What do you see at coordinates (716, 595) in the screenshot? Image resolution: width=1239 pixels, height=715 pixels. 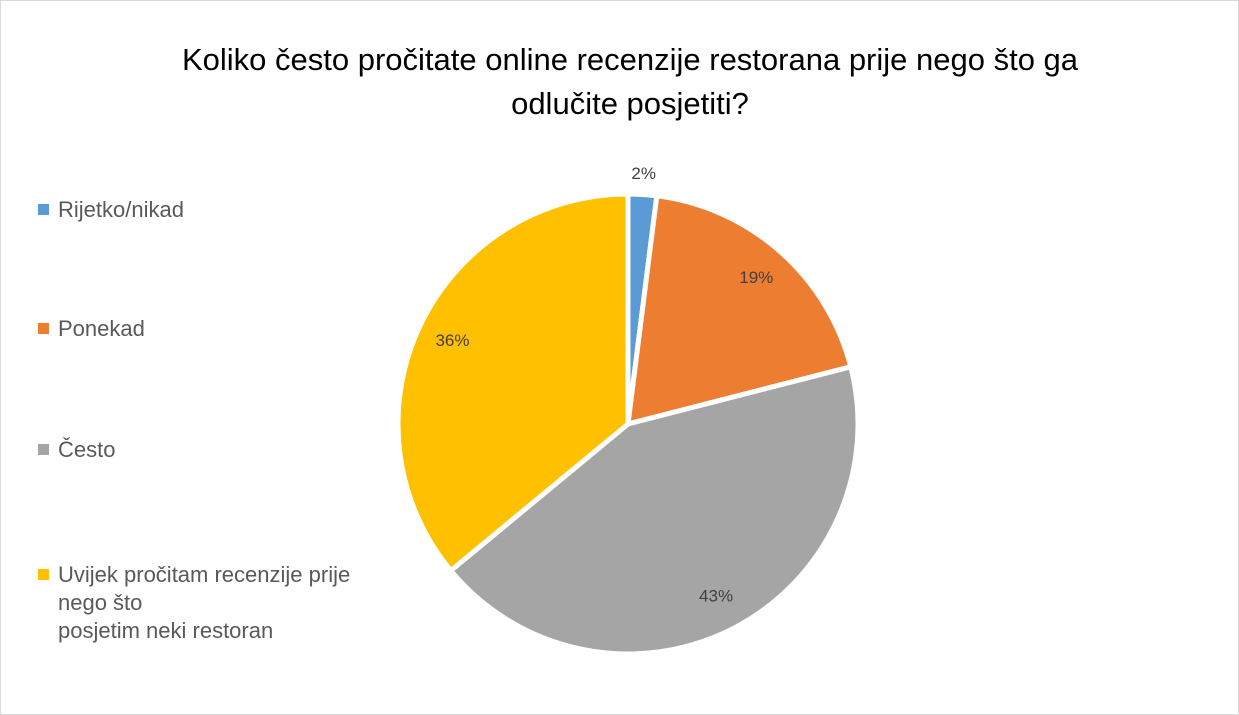 I see `data-label: 43%` at bounding box center [716, 595].